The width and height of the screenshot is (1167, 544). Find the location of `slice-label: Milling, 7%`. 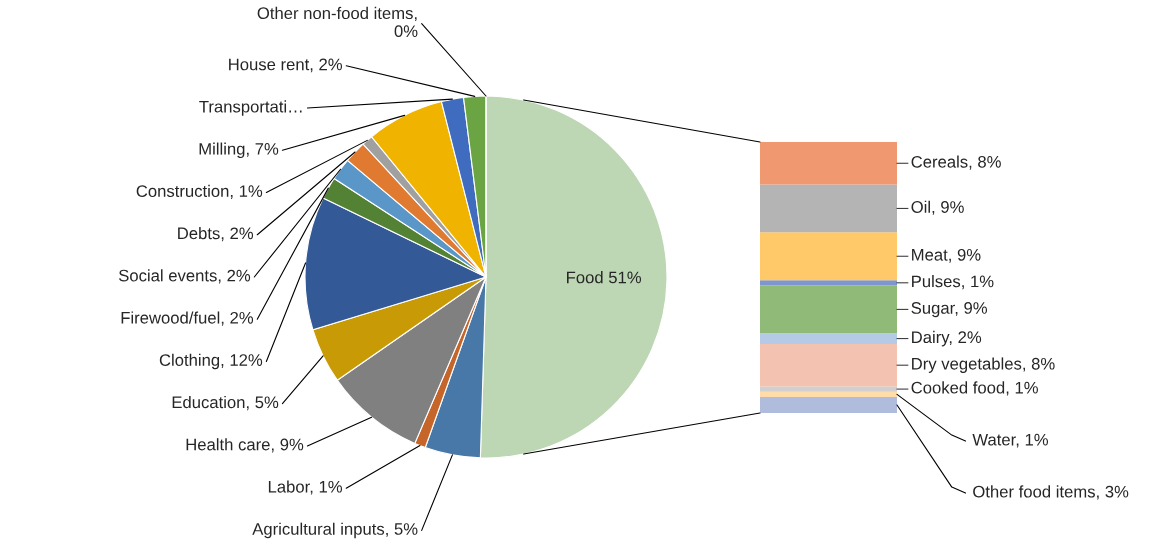

slice-label: Milling, 7% is located at coordinates (239, 150).